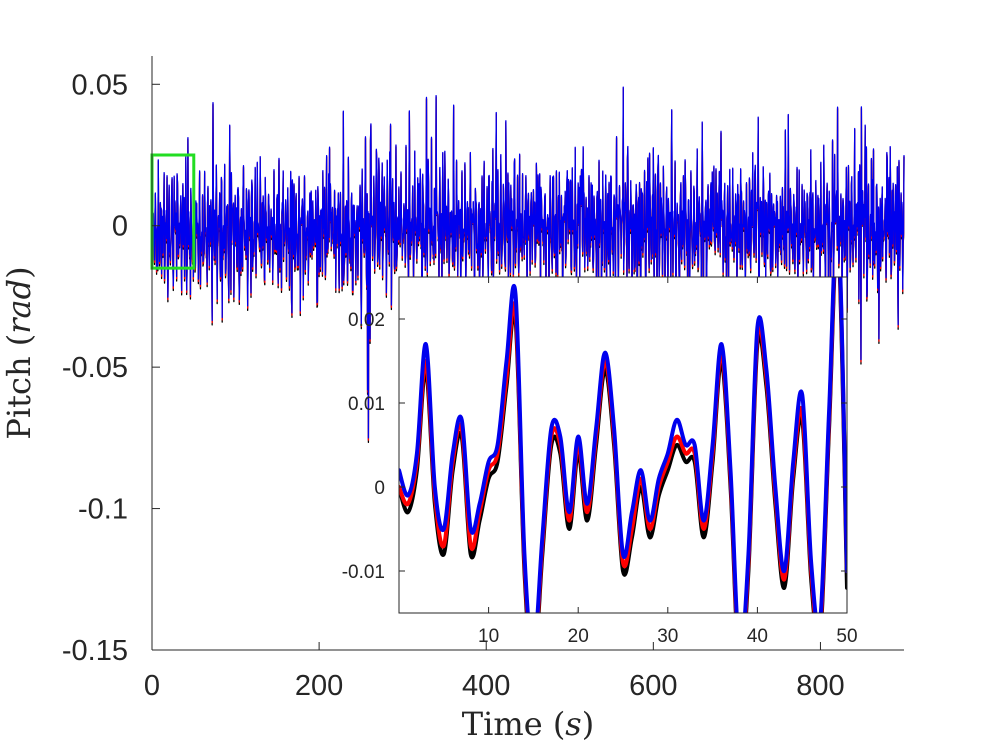 The height and width of the screenshot is (749, 997). Describe the element at coordinates (846, 636) in the screenshot. I see `inset-x-tick-label: 50` at that location.